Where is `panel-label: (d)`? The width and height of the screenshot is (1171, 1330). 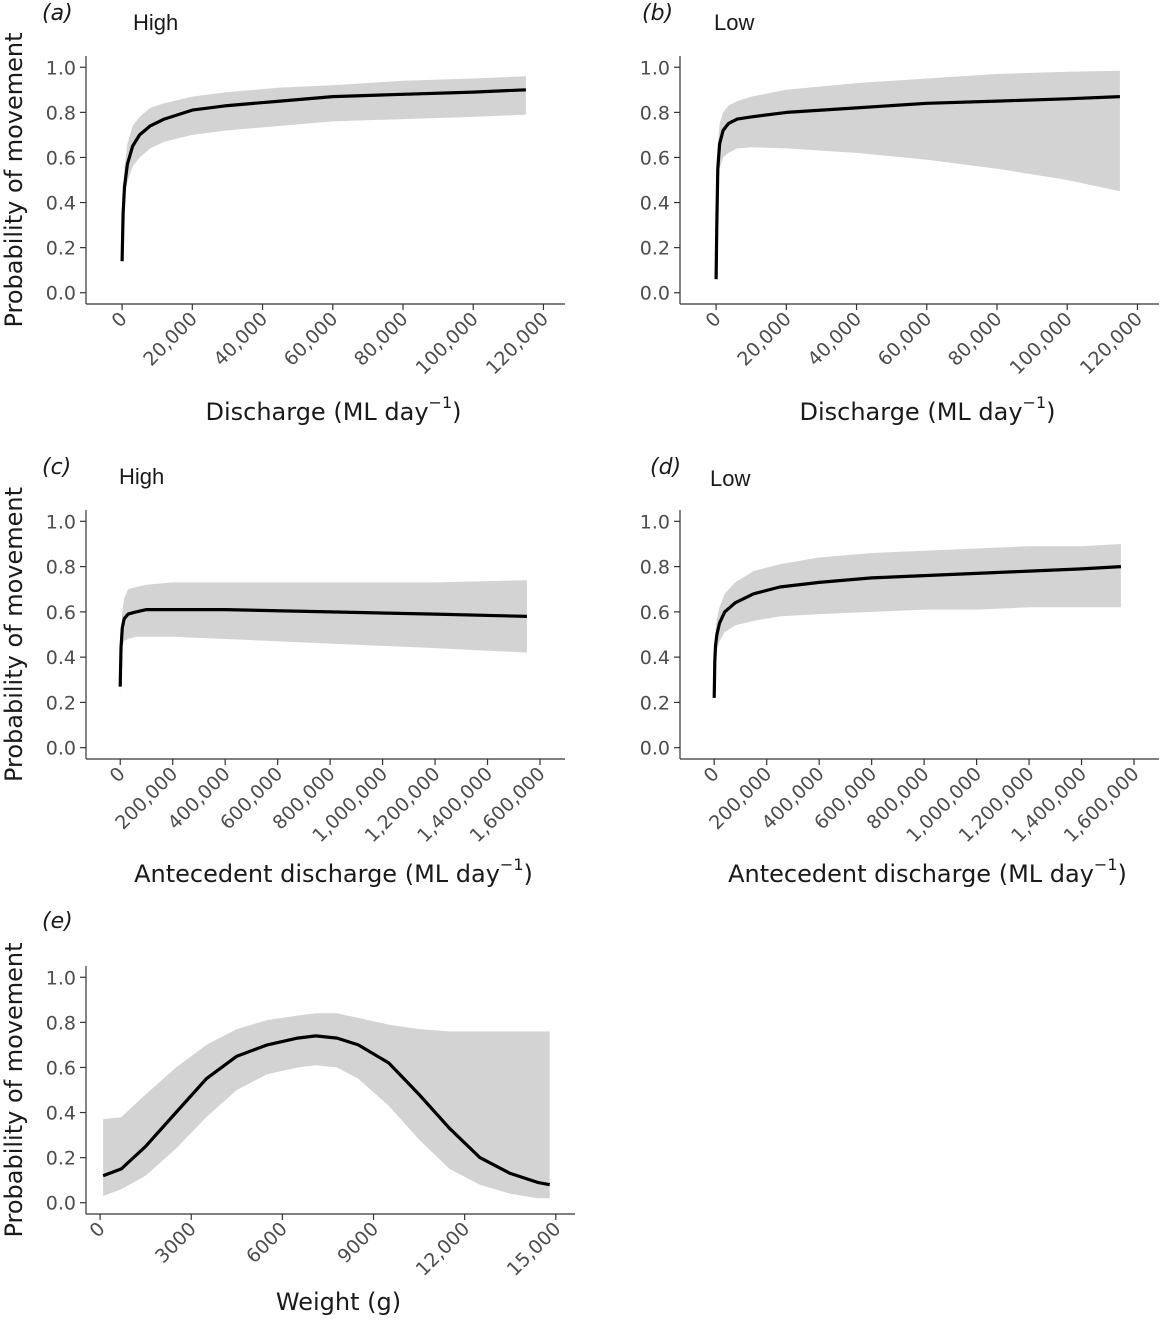 panel-label: (d) is located at coordinates (665, 467).